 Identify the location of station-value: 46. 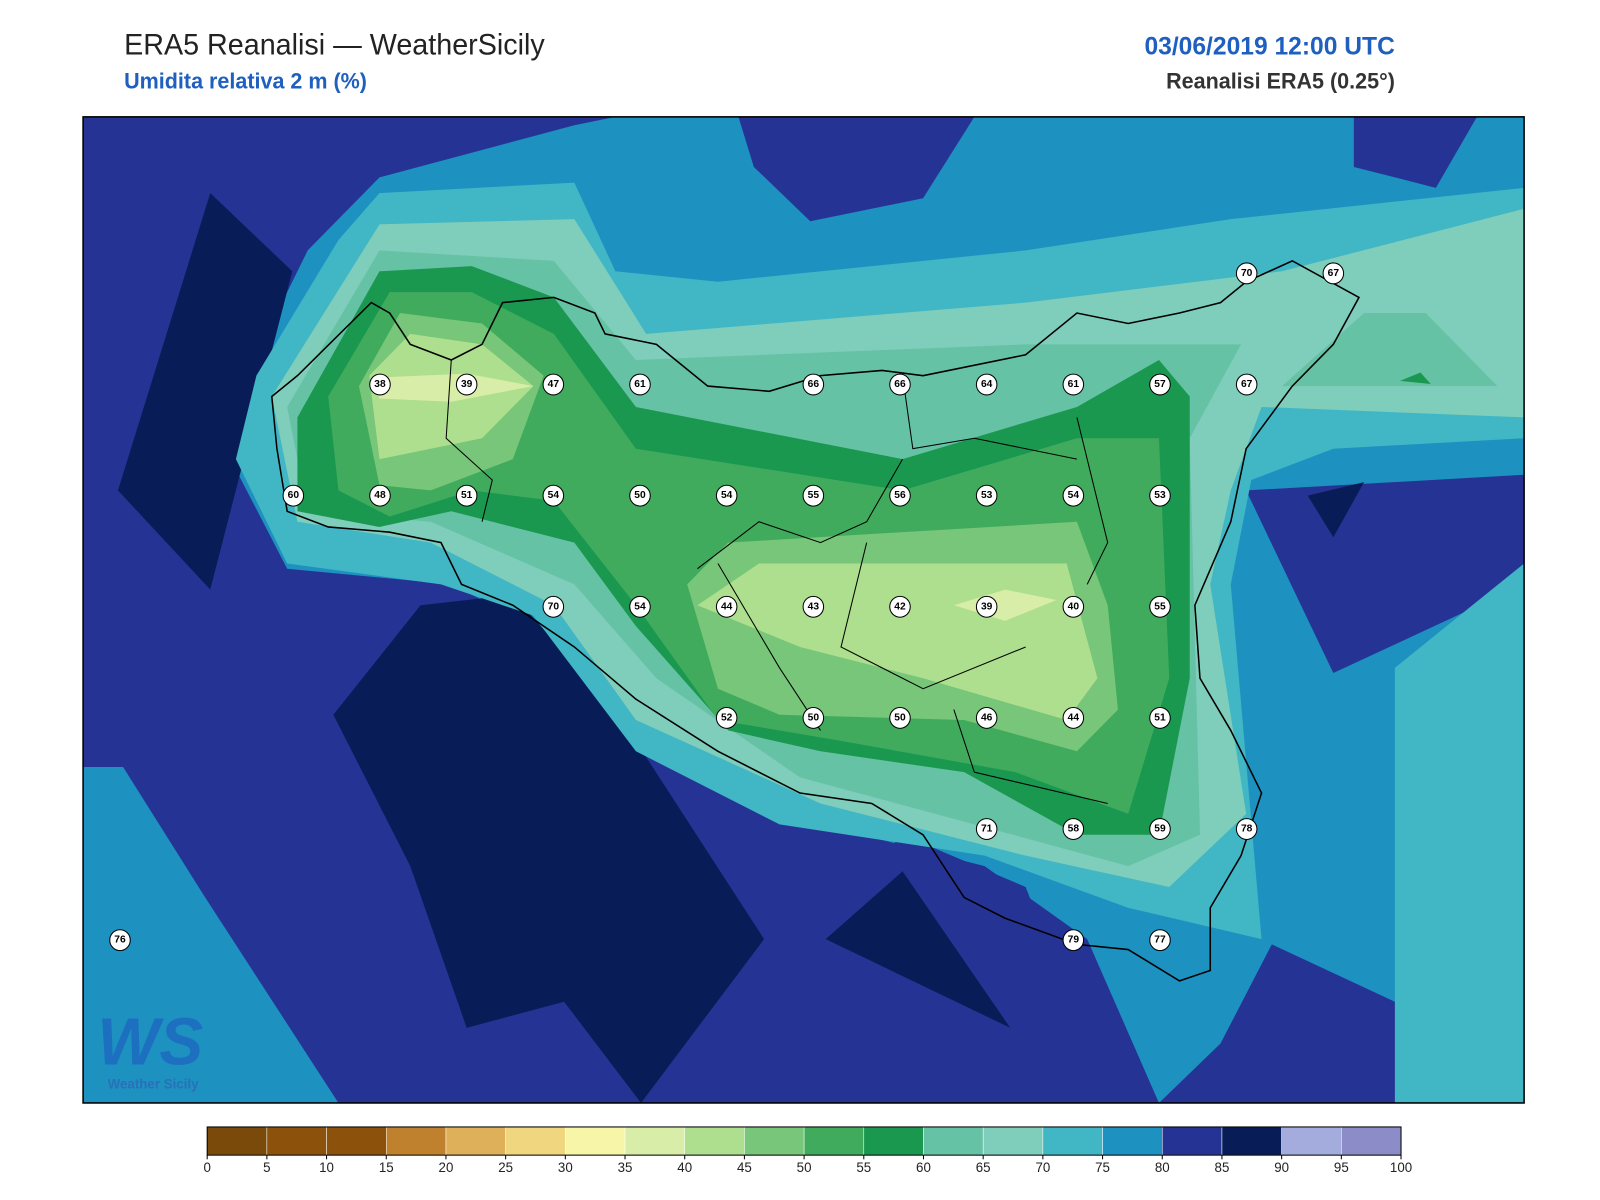
(987, 717).